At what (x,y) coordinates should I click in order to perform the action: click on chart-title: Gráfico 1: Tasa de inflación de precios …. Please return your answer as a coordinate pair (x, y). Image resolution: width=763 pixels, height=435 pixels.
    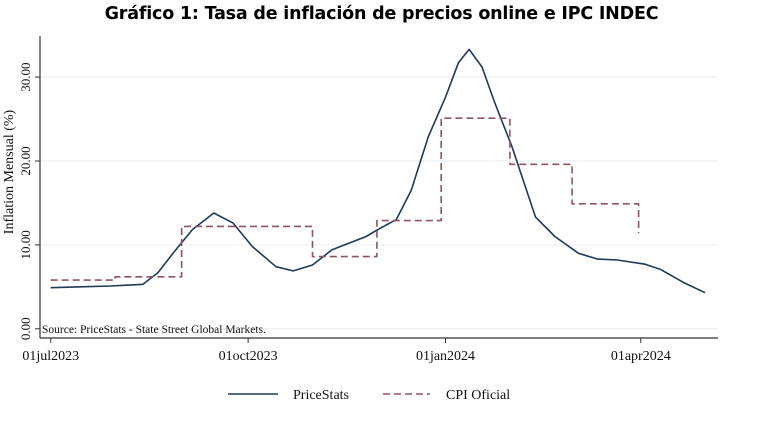
    Looking at the image, I should click on (381, 14).